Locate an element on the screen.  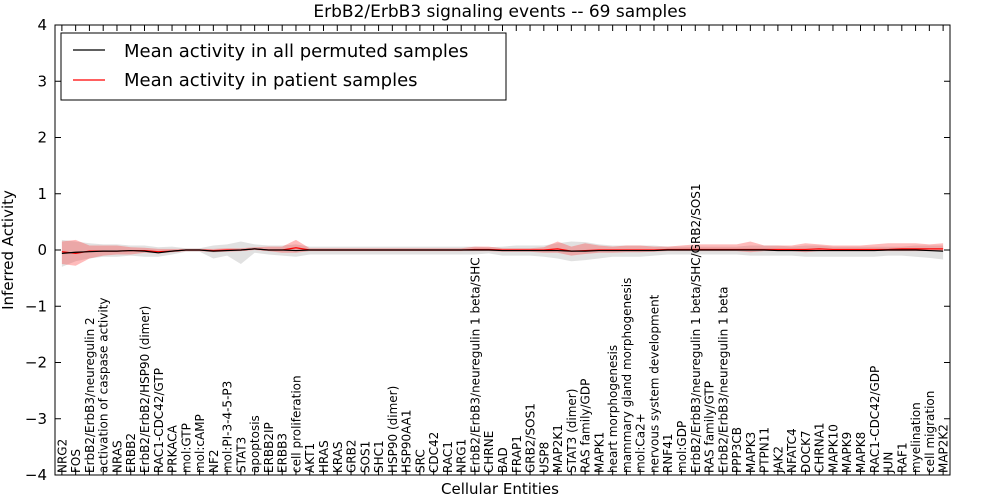
x-tick-label: heart morphogenesis is located at coordinates (613, 409).